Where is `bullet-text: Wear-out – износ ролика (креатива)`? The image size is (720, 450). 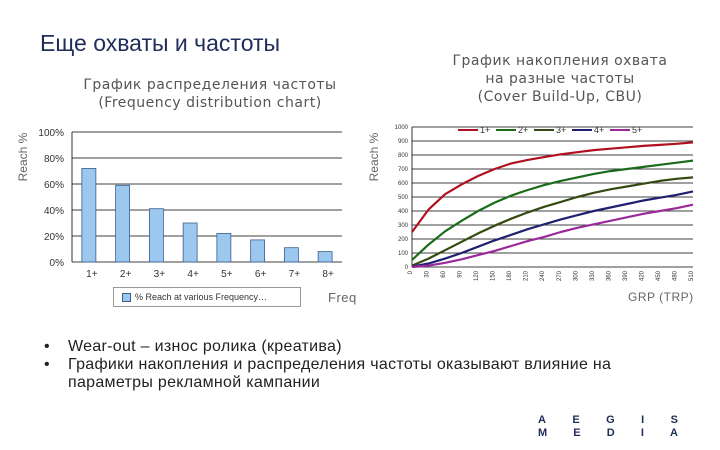
bullet-text: Wear-out – износ ролика (креатива) is located at coordinates (205, 346).